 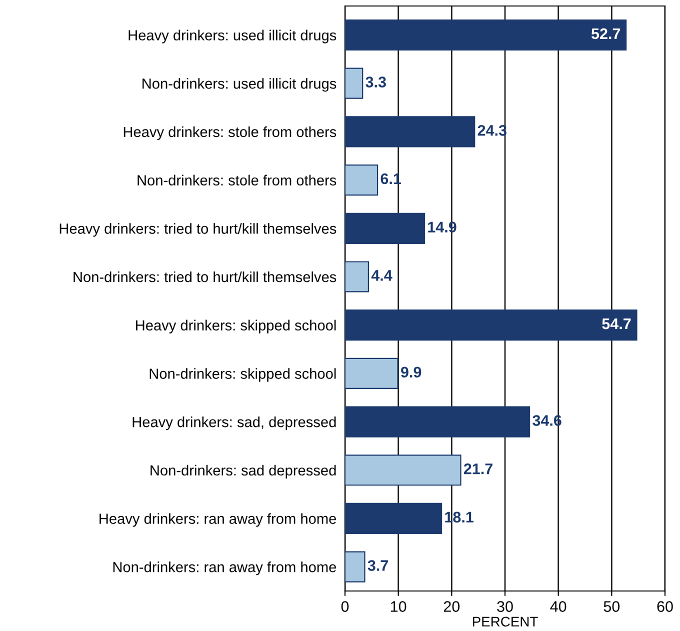 I want to click on x-tick-label: 50, so click(x=612, y=606).